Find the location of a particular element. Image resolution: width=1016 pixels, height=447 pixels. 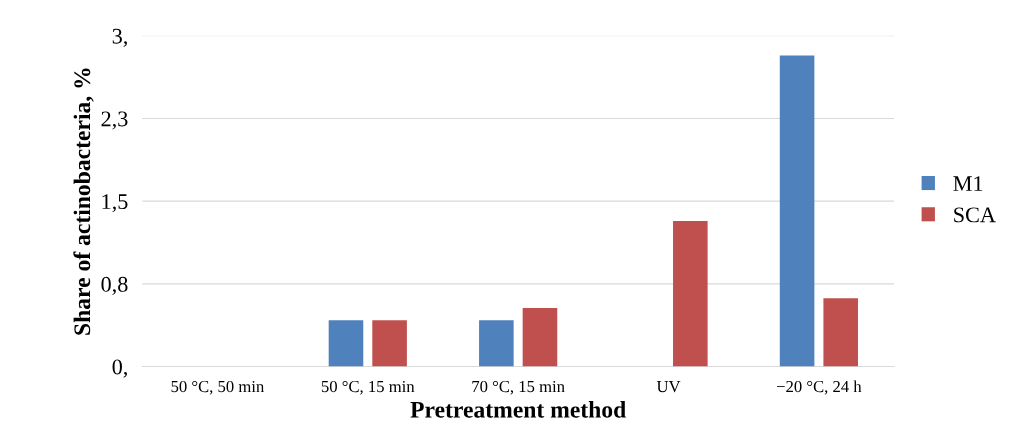

legend-label: M1 is located at coordinates (968, 183).